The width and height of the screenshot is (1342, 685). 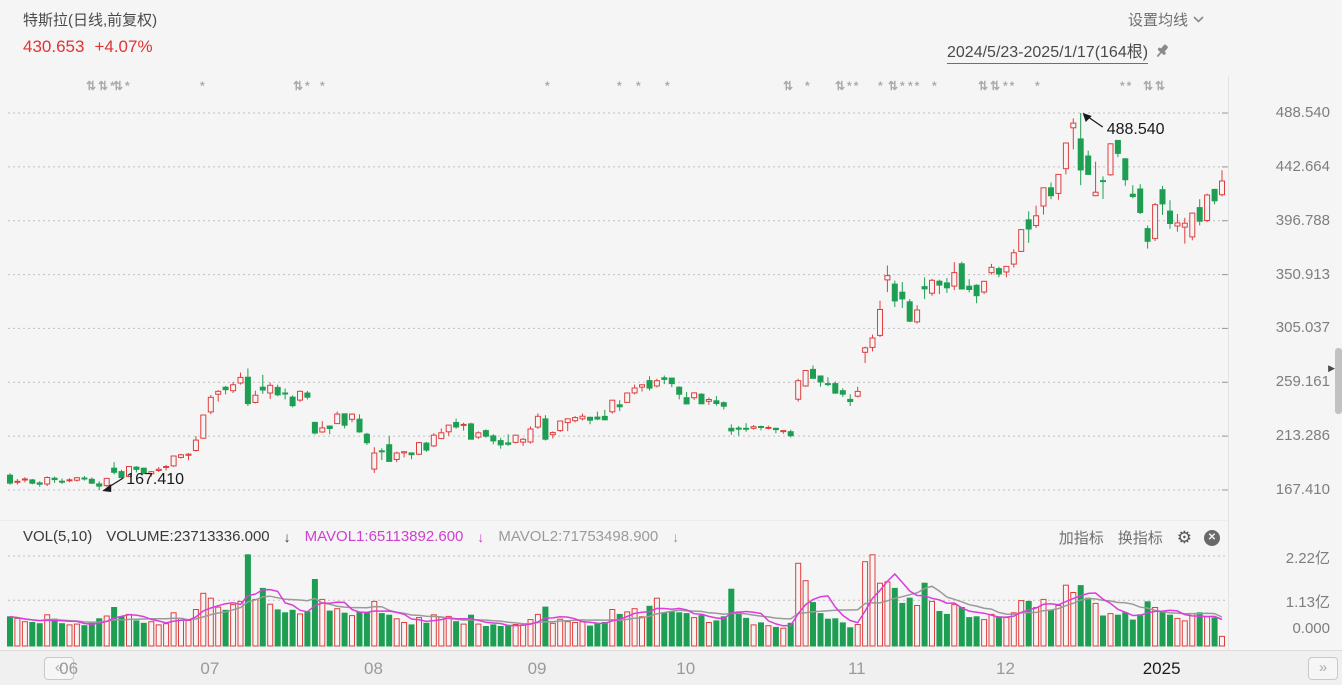 I want to click on chart-title: 特斯拉(日线,前复权), so click(x=90, y=20).